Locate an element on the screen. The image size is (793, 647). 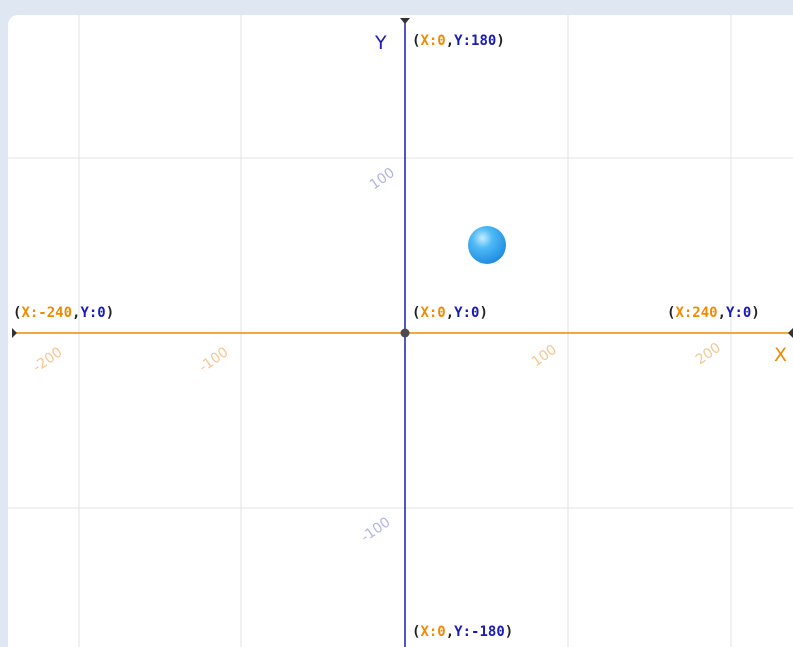
x-axis-right-arrow is located at coordinates (790, 333).